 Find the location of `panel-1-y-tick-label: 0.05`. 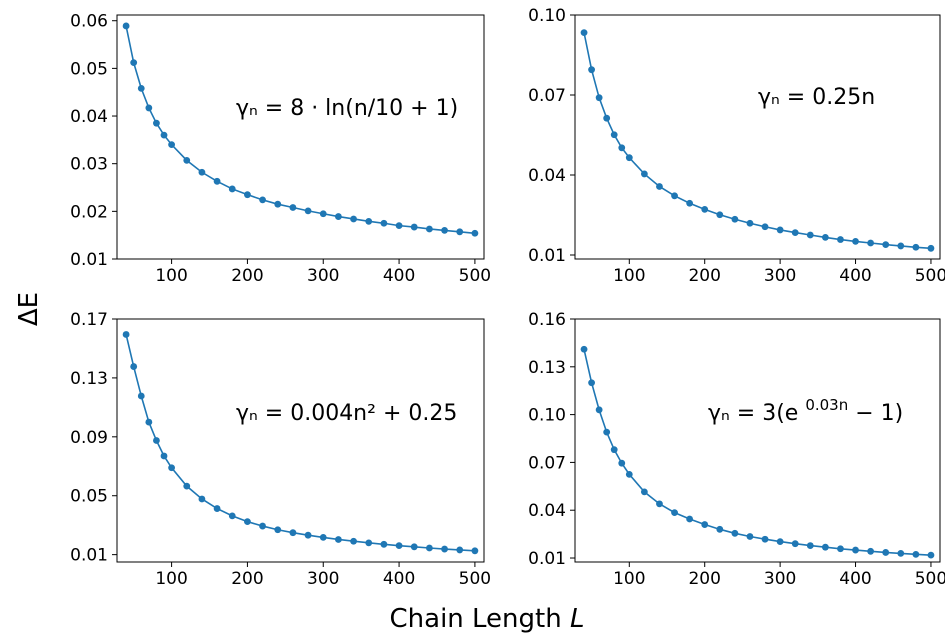

panel-1-y-tick-label: 0.05 is located at coordinates (89, 69).